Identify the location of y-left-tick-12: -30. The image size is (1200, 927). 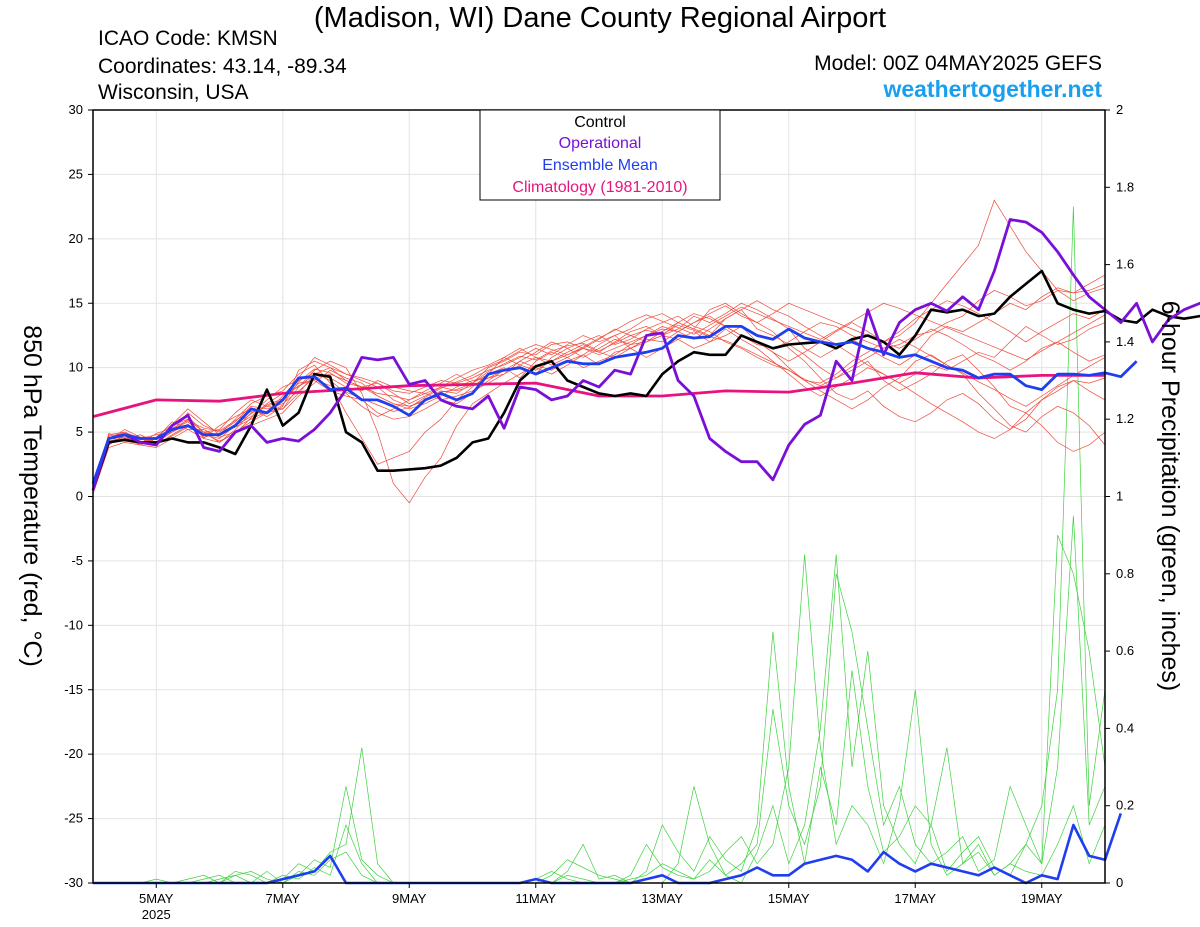
(73, 882).